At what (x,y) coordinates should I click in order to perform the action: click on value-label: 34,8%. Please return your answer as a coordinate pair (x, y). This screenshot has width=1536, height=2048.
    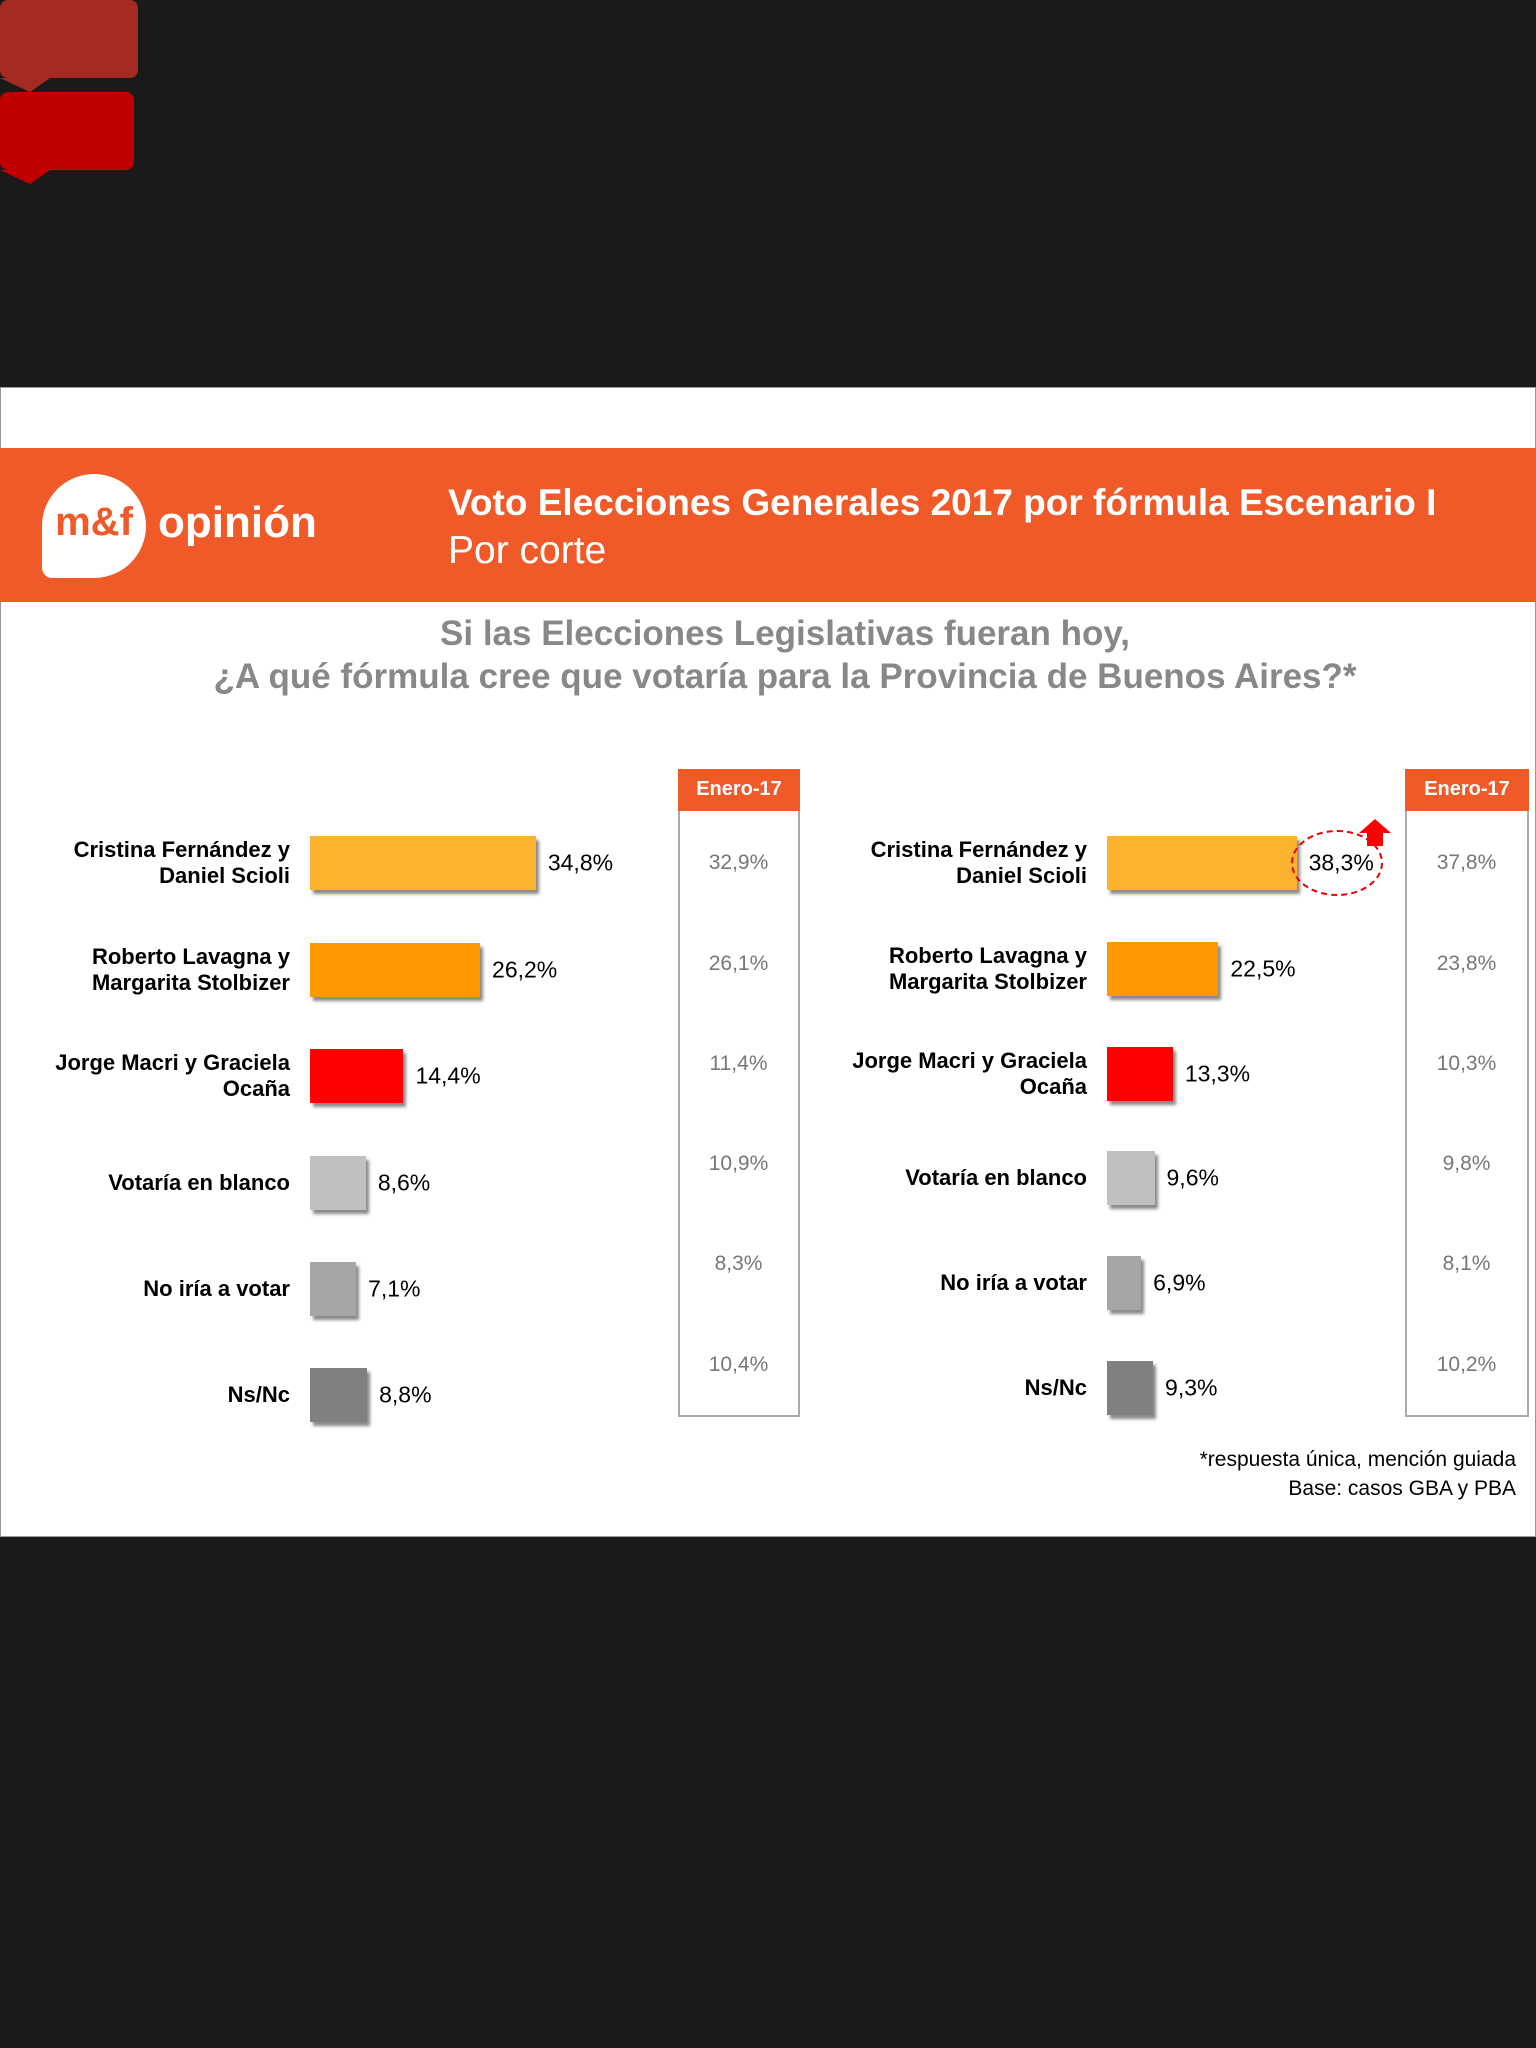
    Looking at the image, I should click on (580, 862).